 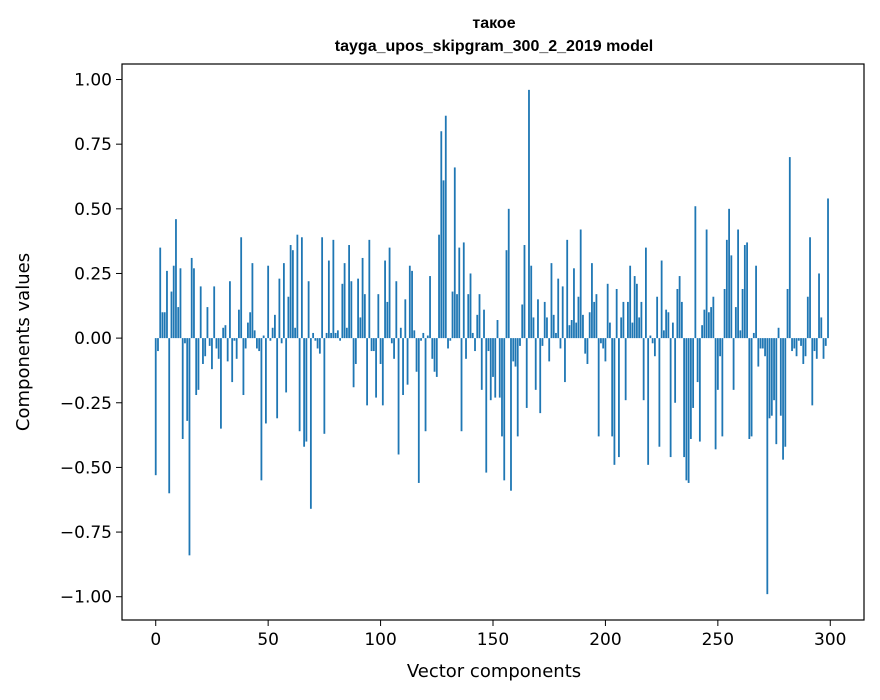 What do you see at coordinates (494, 46) in the screenshot?
I see `chart-subtitle: tayga_upos_skipgram_300_2_2019 model` at bounding box center [494, 46].